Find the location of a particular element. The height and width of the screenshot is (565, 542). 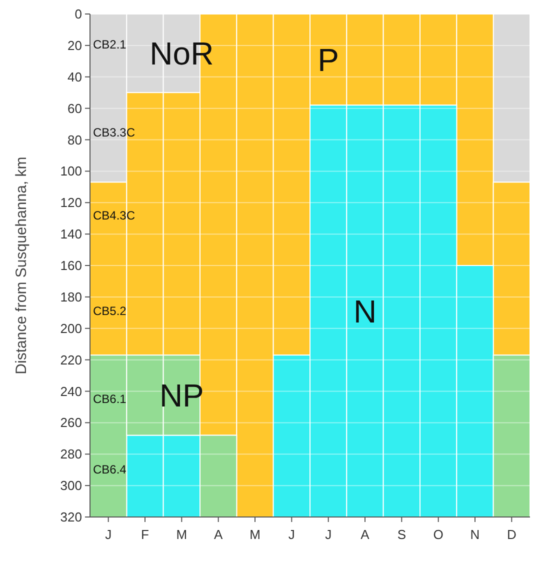

x-tick-label: F is located at coordinates (145, 534).